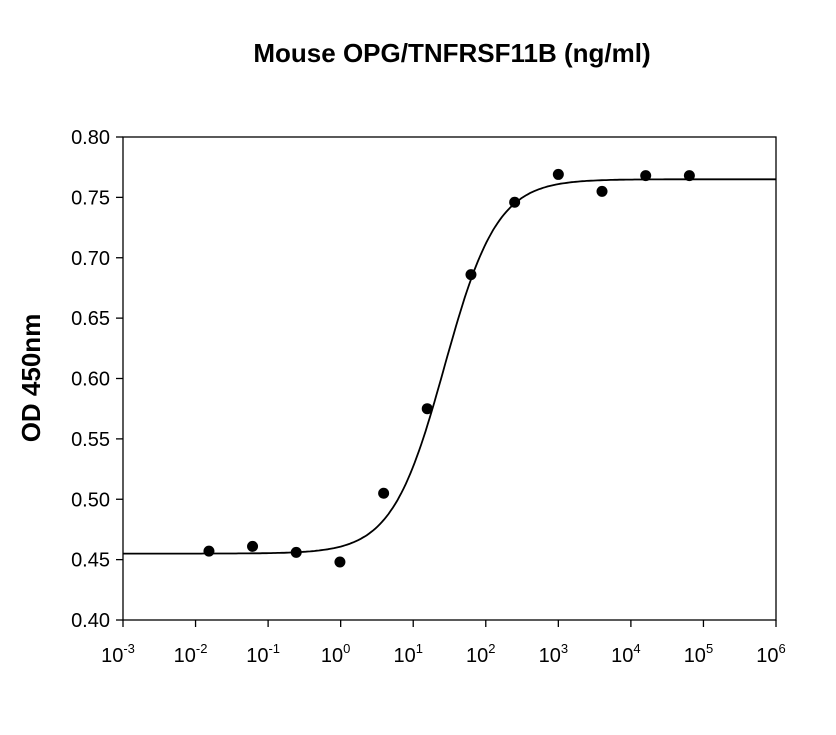 This screenshot has width=836, height=735. Describe the element at coordinates (118, 654) in the screenshot. I see `x-tick-label: 10⁻³` at that location.